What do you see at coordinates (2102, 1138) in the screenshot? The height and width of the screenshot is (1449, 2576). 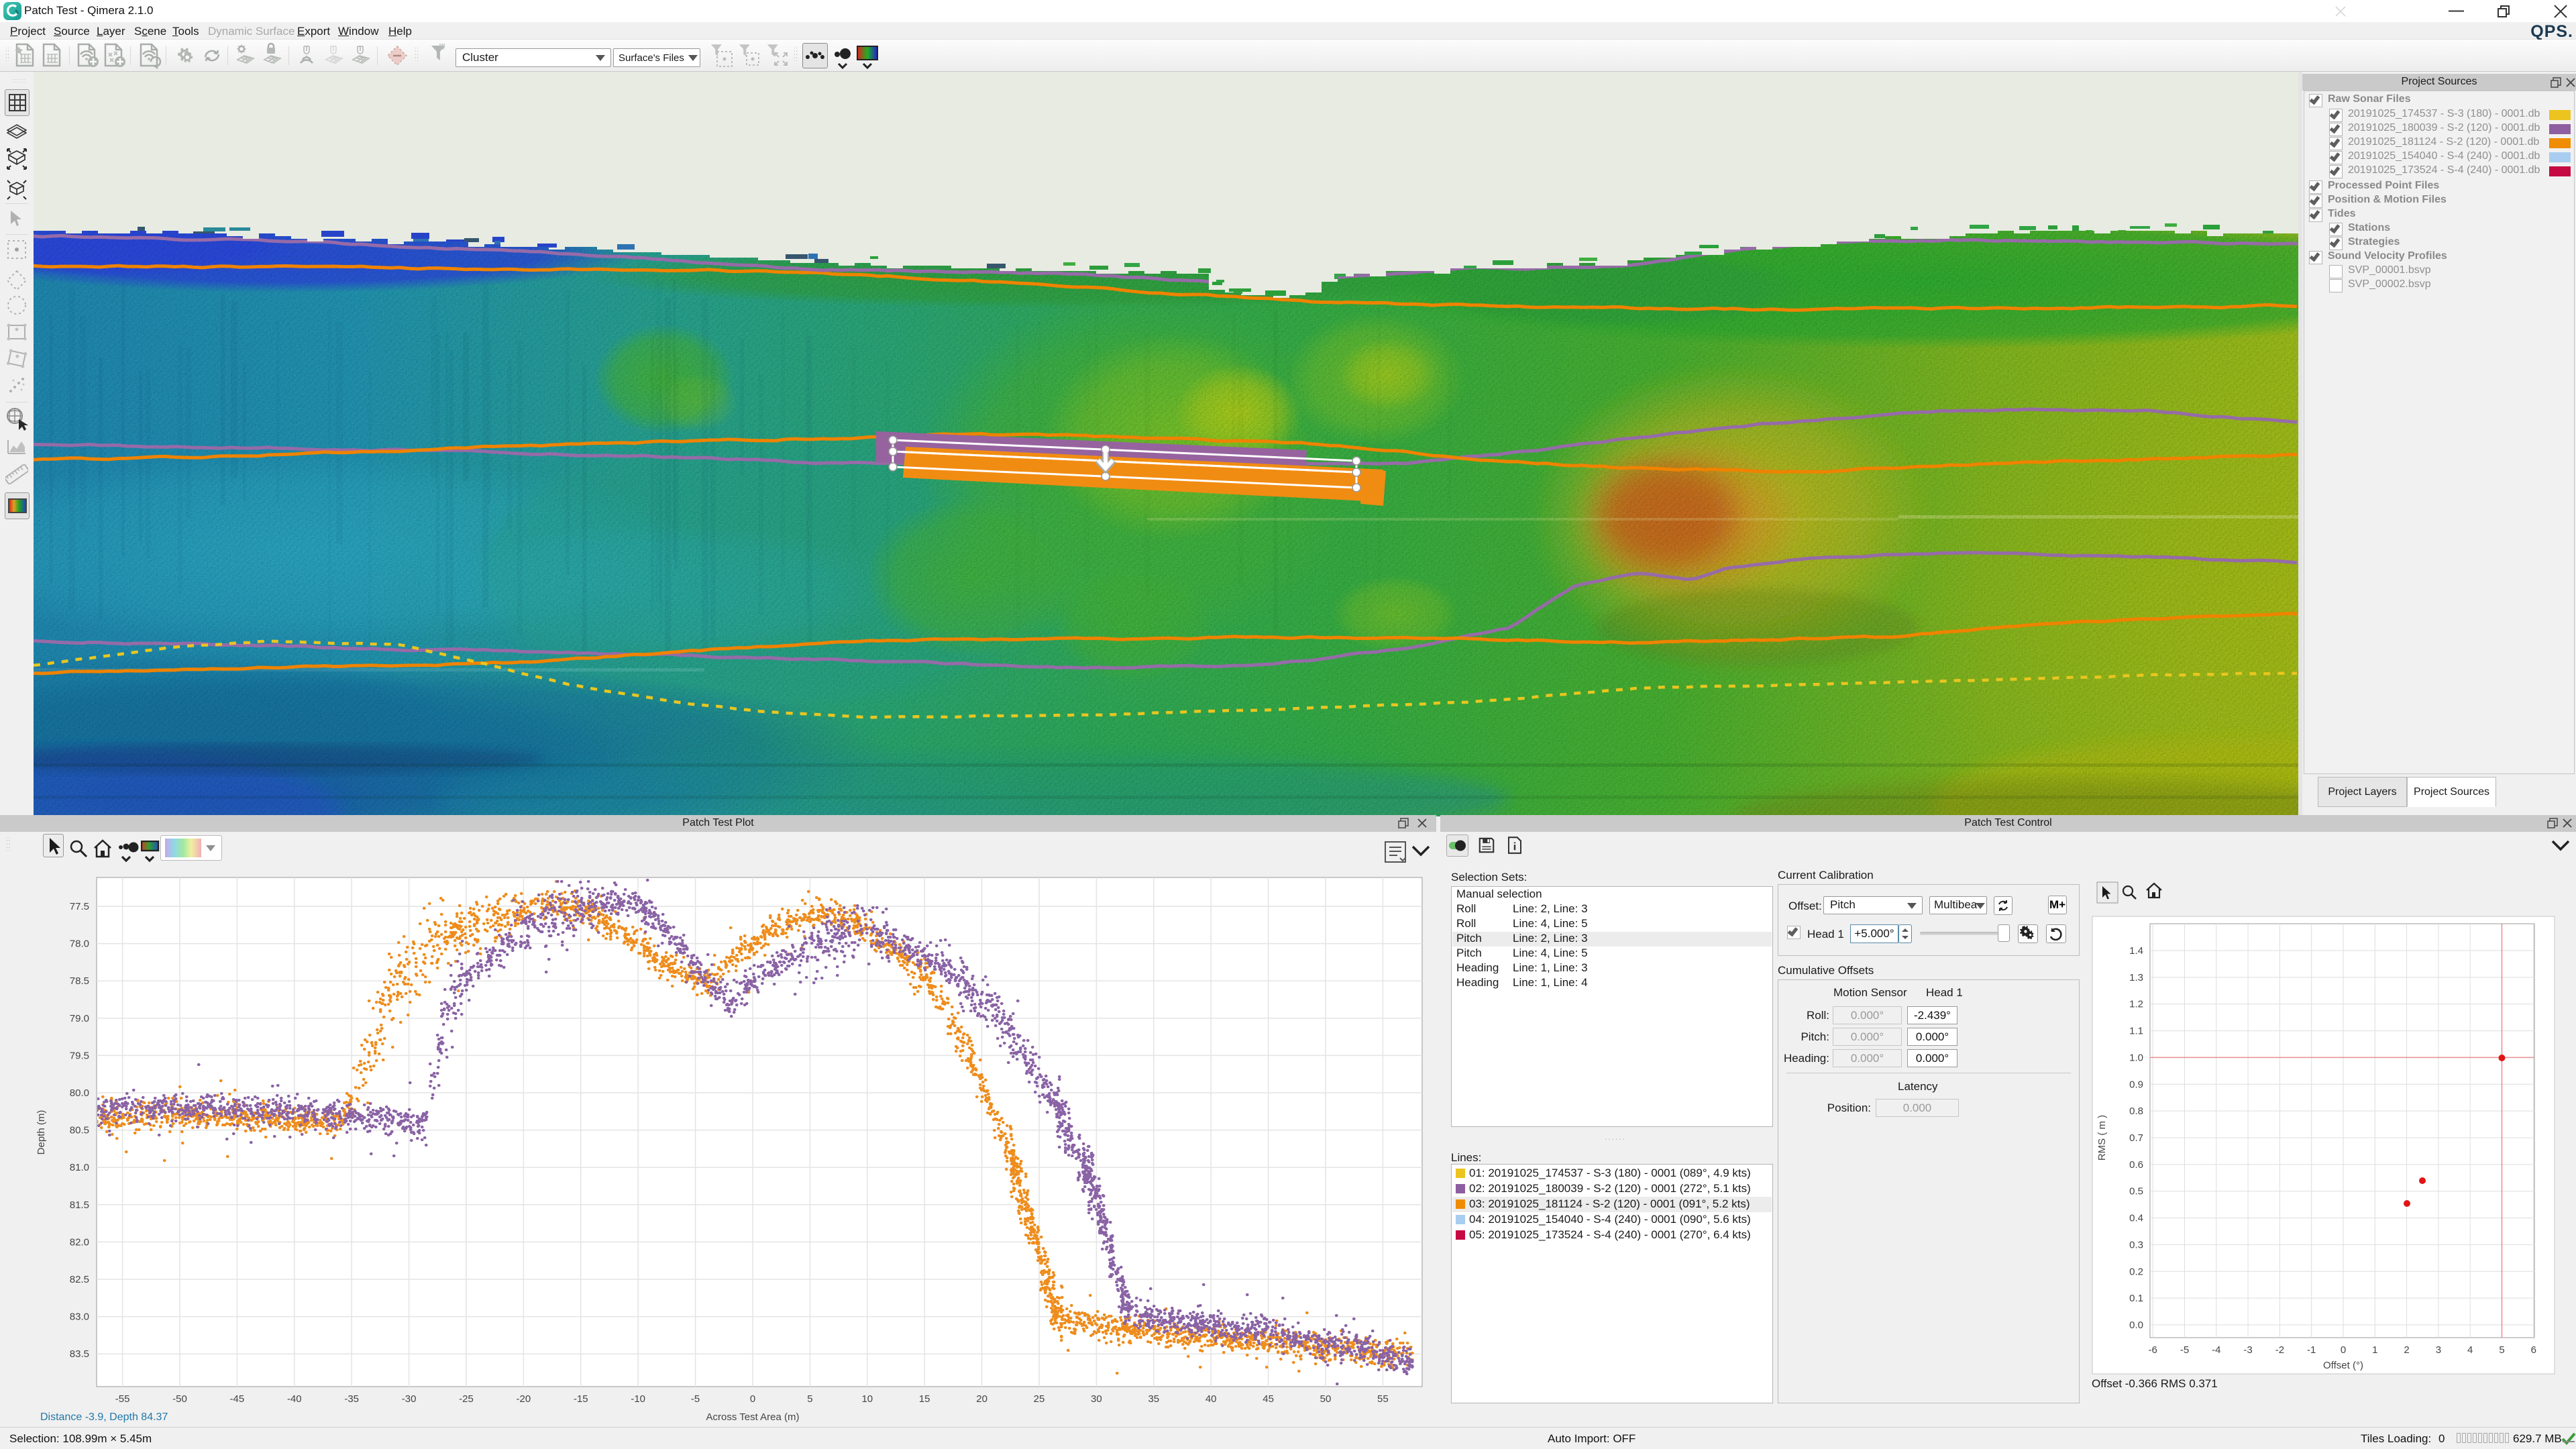 I see `svg-text: RMS ( m )` at bounding box center [2102, 1138].